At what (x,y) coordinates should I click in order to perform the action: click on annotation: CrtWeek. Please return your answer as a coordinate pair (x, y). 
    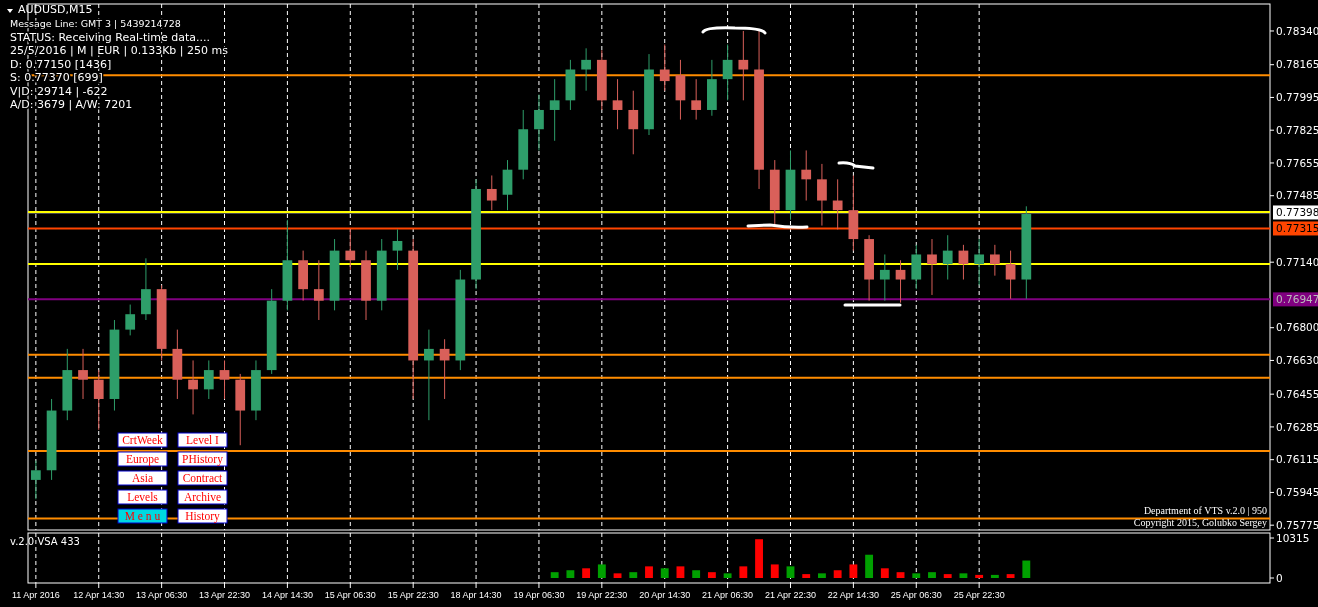
    Looking at the image, I should click on (143, 440).